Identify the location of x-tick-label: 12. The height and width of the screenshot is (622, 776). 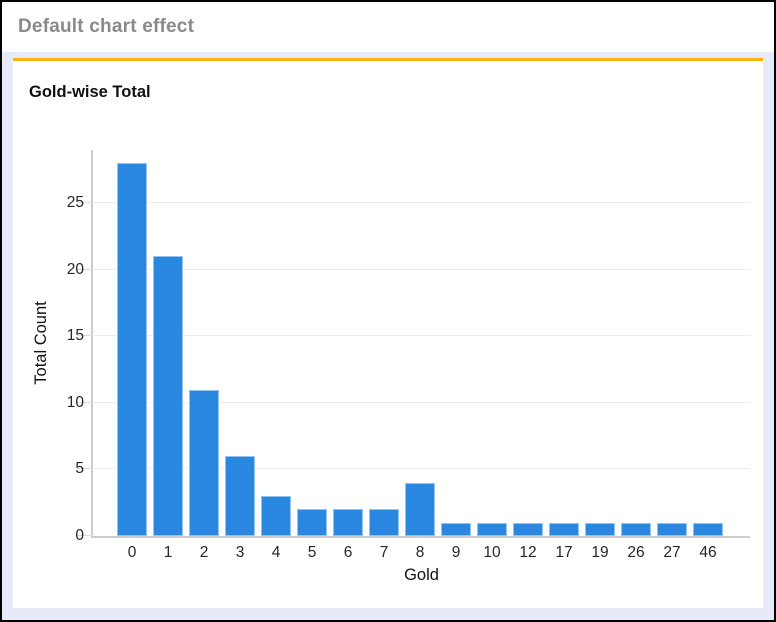
(528, 552).